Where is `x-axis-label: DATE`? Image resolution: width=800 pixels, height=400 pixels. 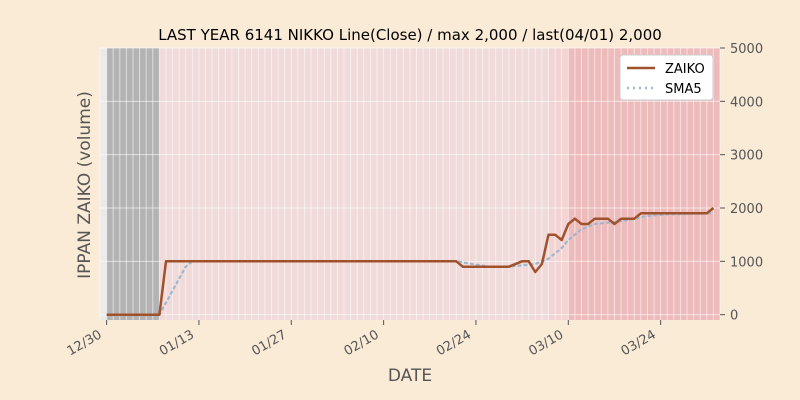
x-axis-label: DATE is located at coordinates (410, 376).